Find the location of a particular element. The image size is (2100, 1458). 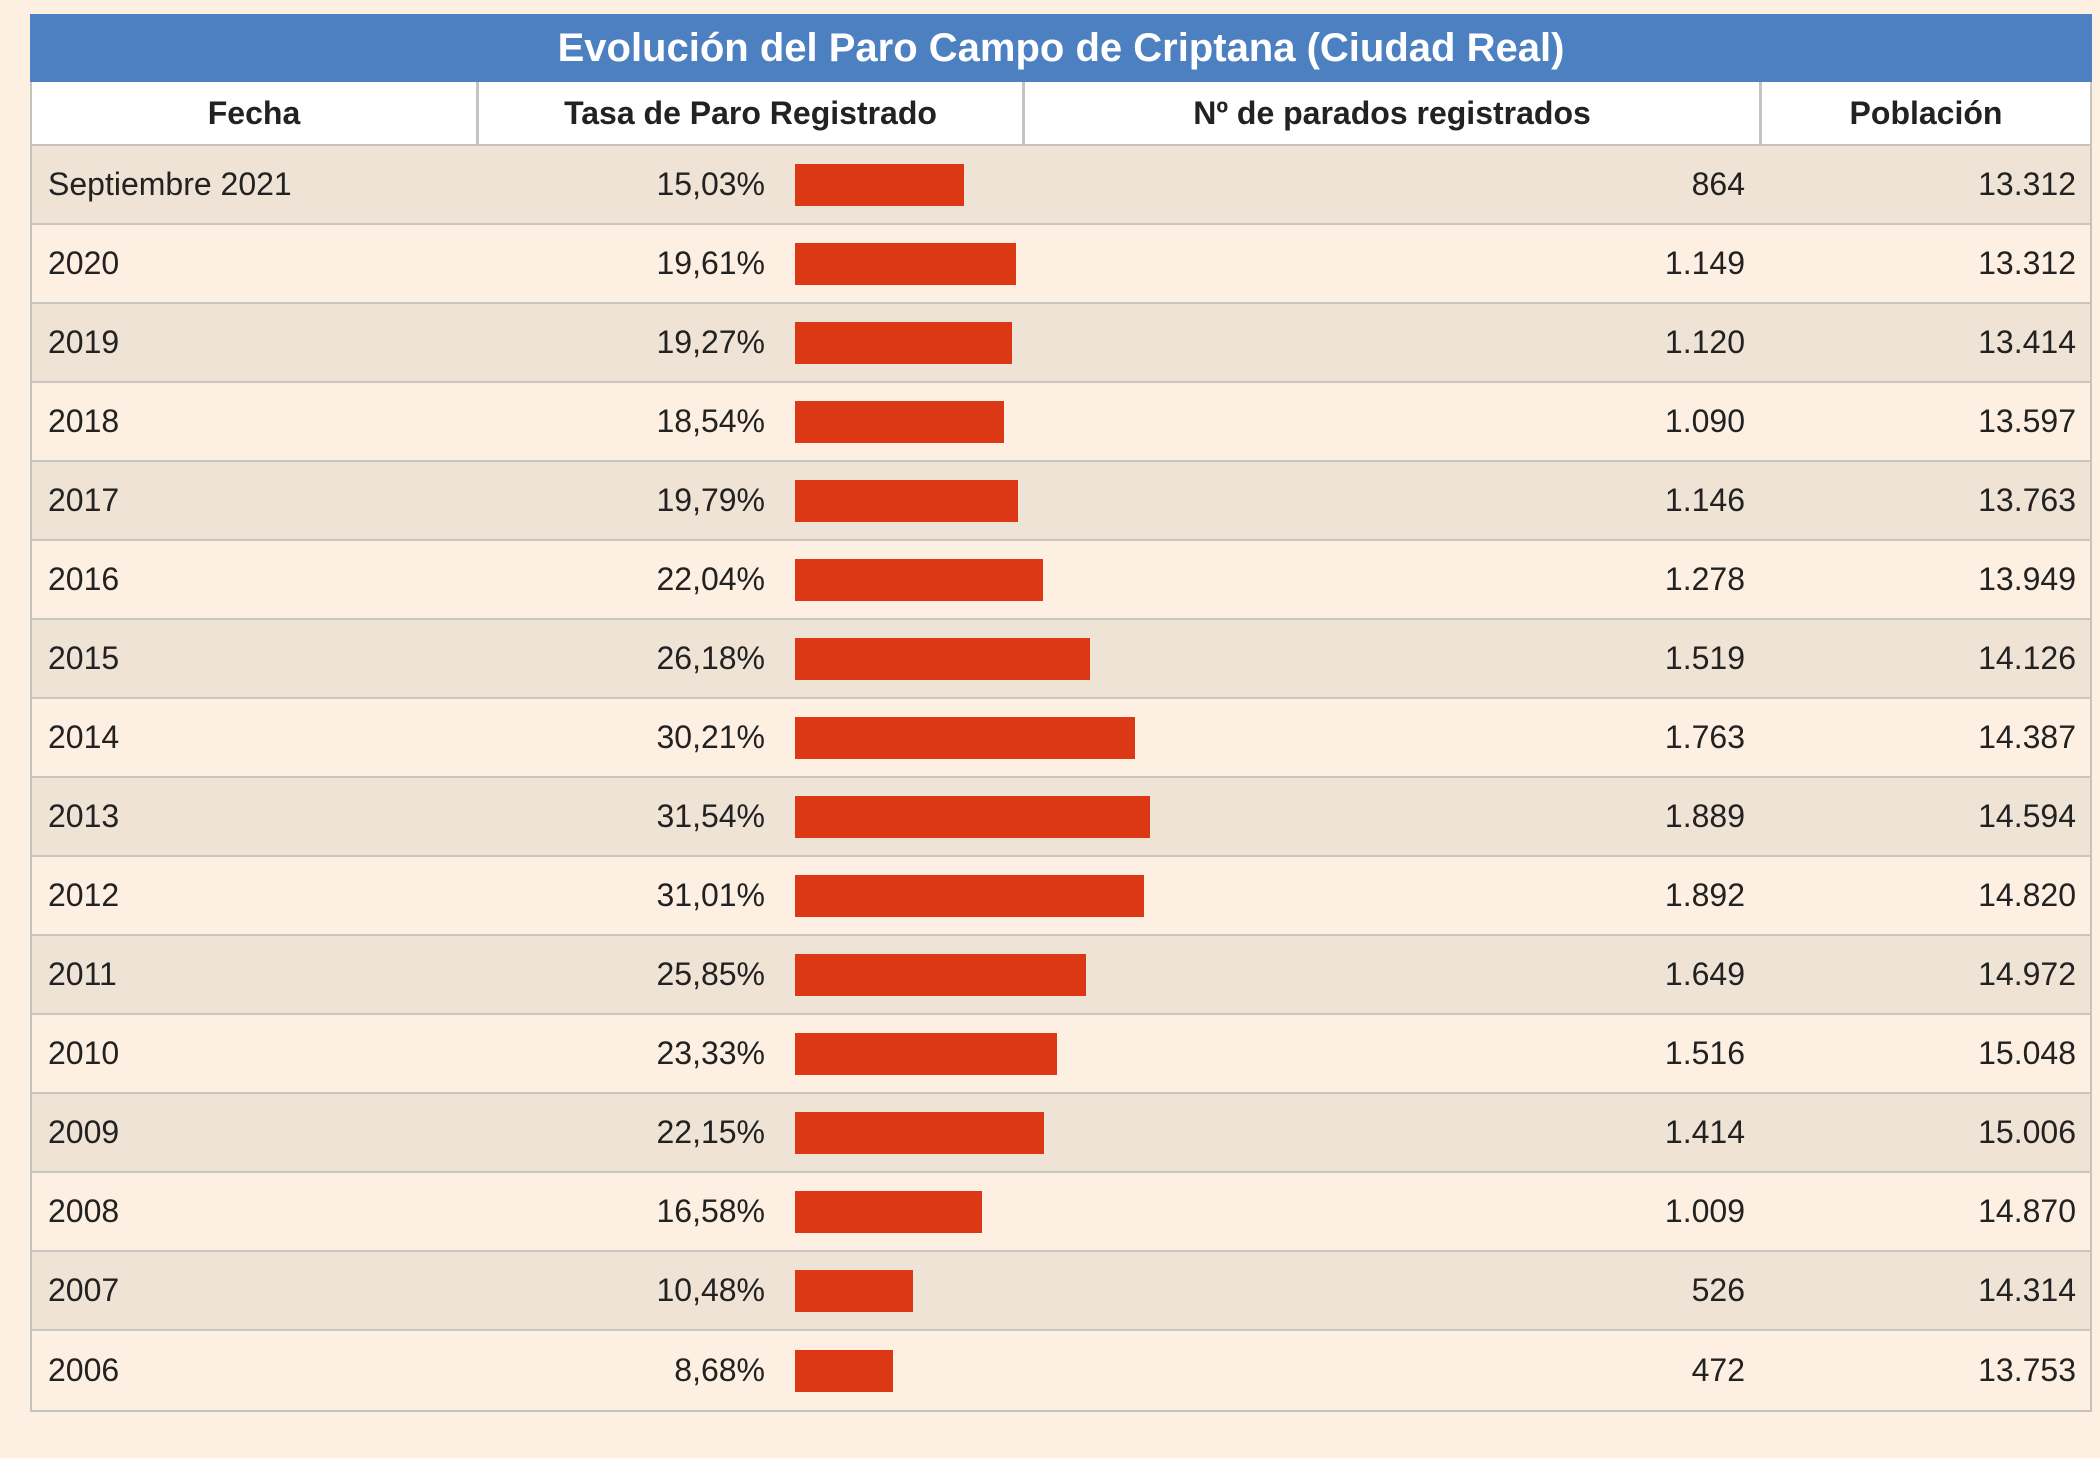

cell-parados: 1.090 is located at coordinates (1704, 421).